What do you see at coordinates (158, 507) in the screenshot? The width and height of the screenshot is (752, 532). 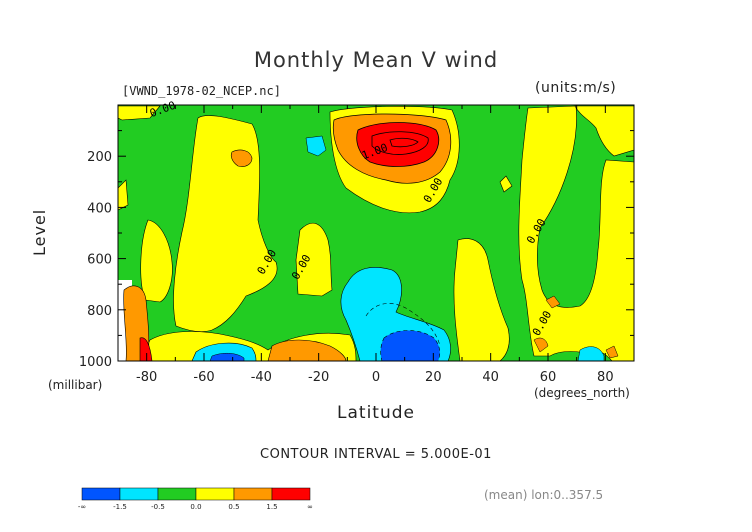 I see `colorbar-label: -0.5` at bounding box center [158, 507].